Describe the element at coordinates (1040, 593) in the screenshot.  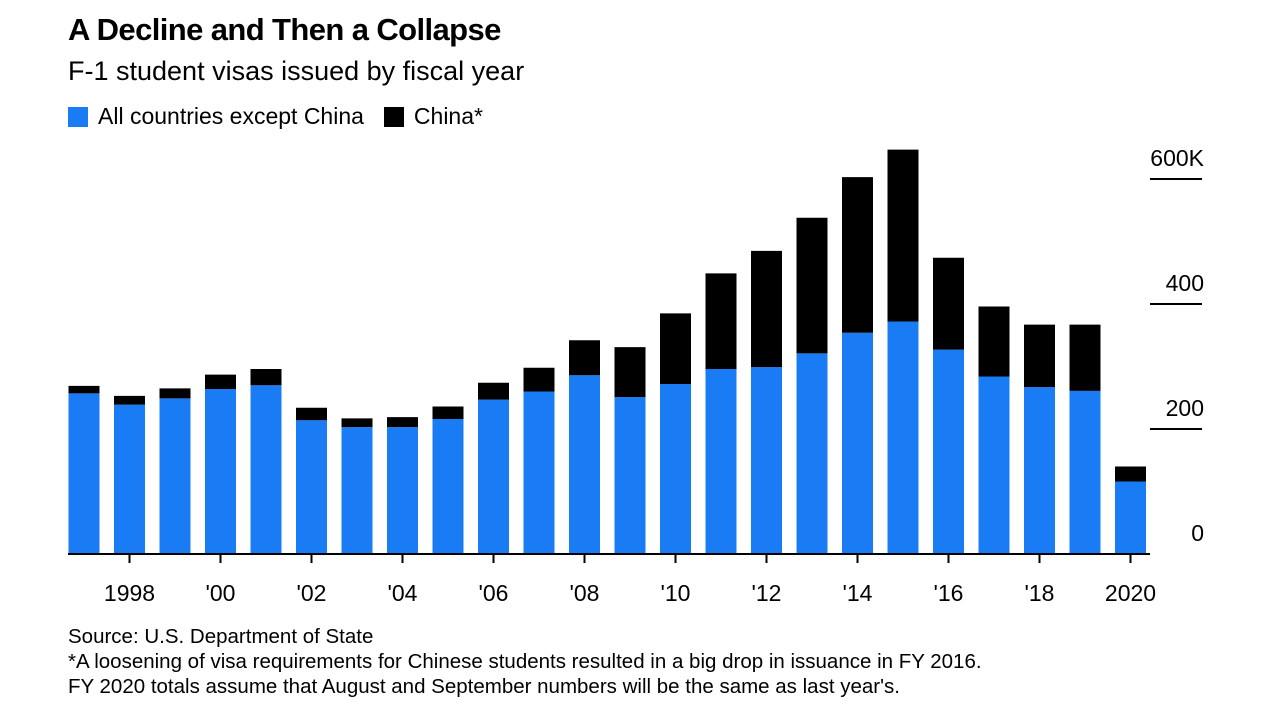
I see `x-tick-label: '18` at that location.